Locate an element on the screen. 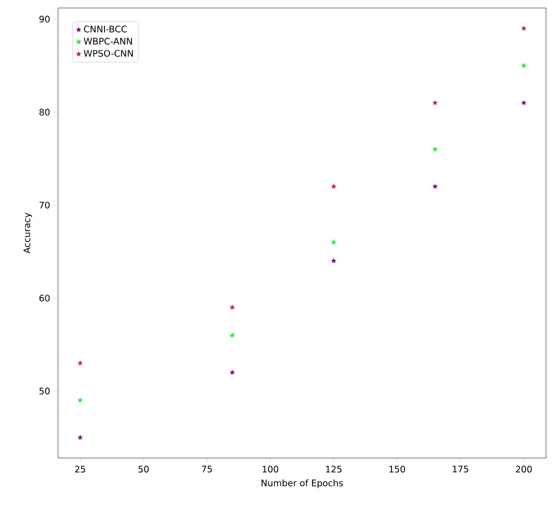  legend-label: WPSO-CNN is located at coordinates (108, 53).